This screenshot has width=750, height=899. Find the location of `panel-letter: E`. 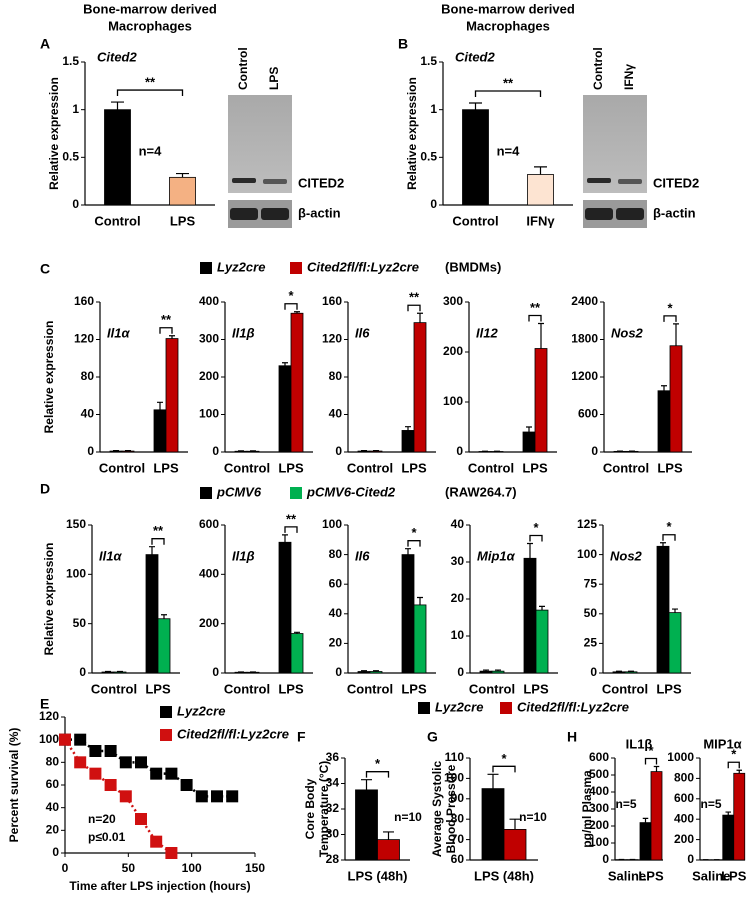

panel-letter: E is located at coordinates (44, 704).